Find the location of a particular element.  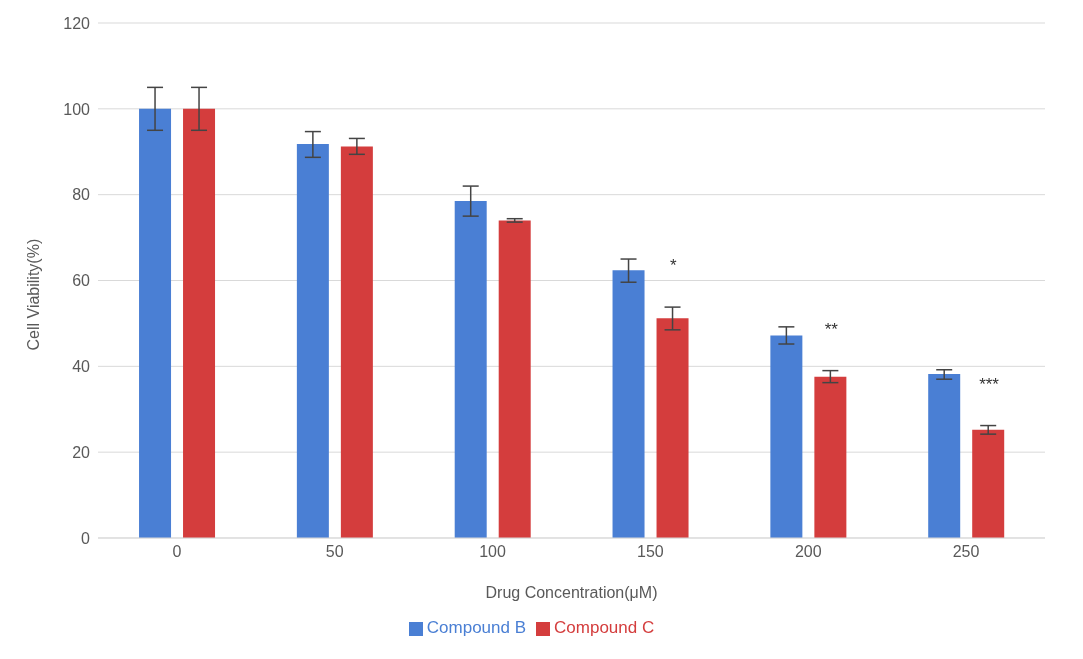

annotation: * is located at coordinates (674, 266).